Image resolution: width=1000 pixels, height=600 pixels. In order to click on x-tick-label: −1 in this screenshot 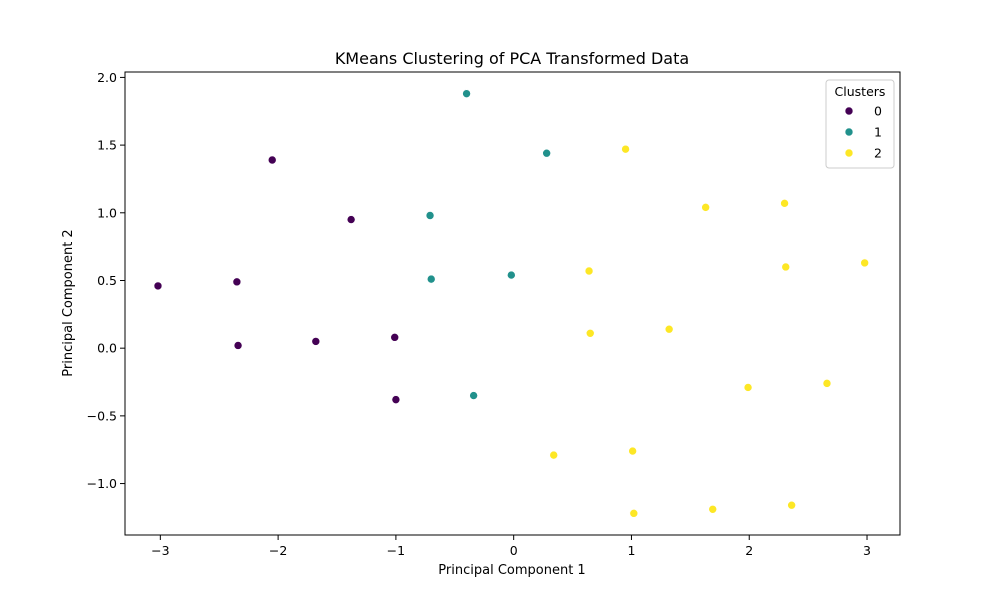, I will do `click(396, 550)`.